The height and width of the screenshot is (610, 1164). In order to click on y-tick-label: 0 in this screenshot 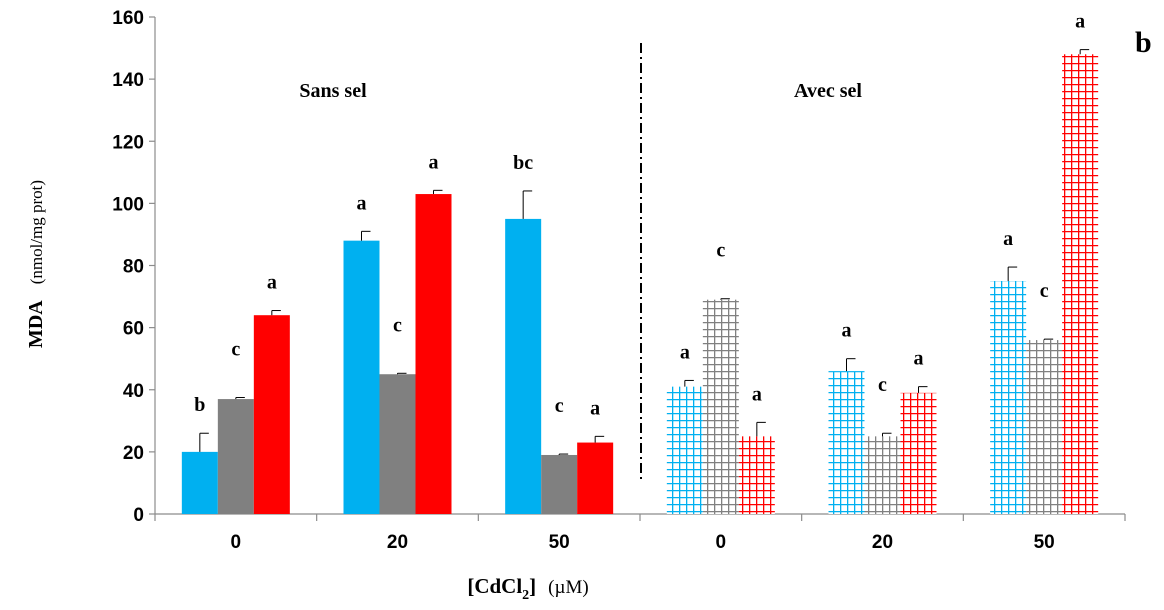, I will do `click(138, 515)`.